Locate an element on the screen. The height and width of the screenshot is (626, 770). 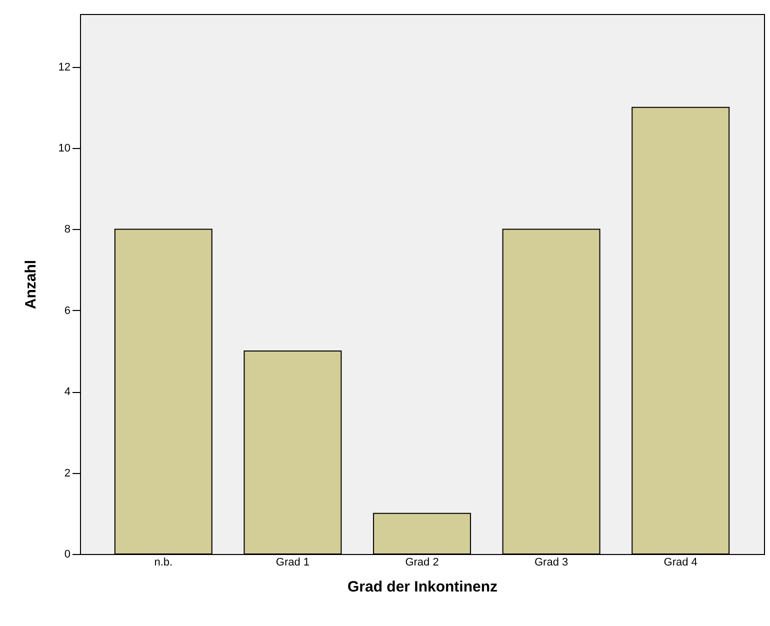
y-tick-label: 12 is located at coordinates (64, 67).